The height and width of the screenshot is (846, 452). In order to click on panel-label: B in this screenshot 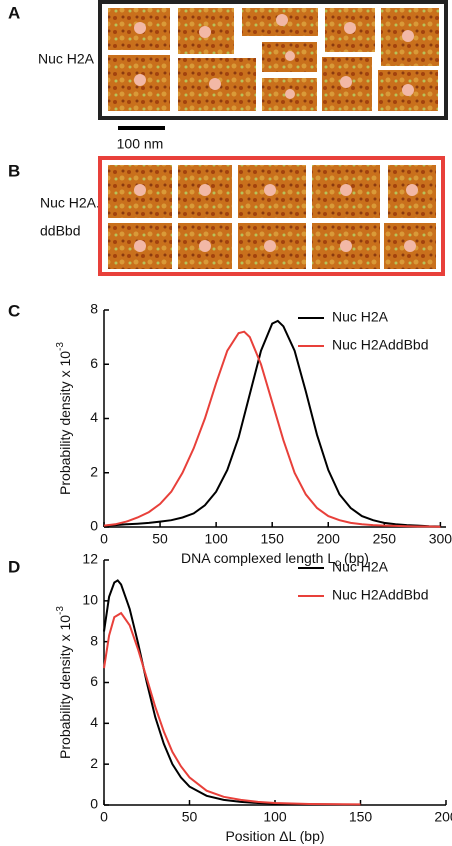, I will do `click(14, 170)`.